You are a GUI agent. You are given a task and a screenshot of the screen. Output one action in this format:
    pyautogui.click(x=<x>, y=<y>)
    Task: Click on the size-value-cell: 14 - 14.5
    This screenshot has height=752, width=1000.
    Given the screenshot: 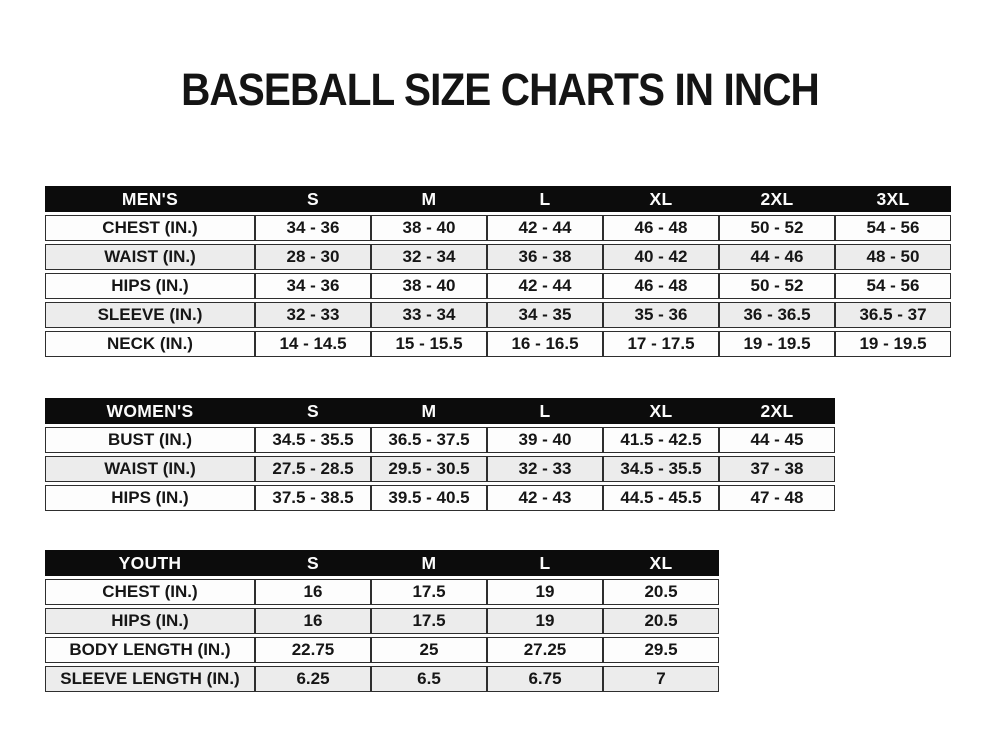 What is the action you would take?
    pyautogui.click(x=313, y=344)
    